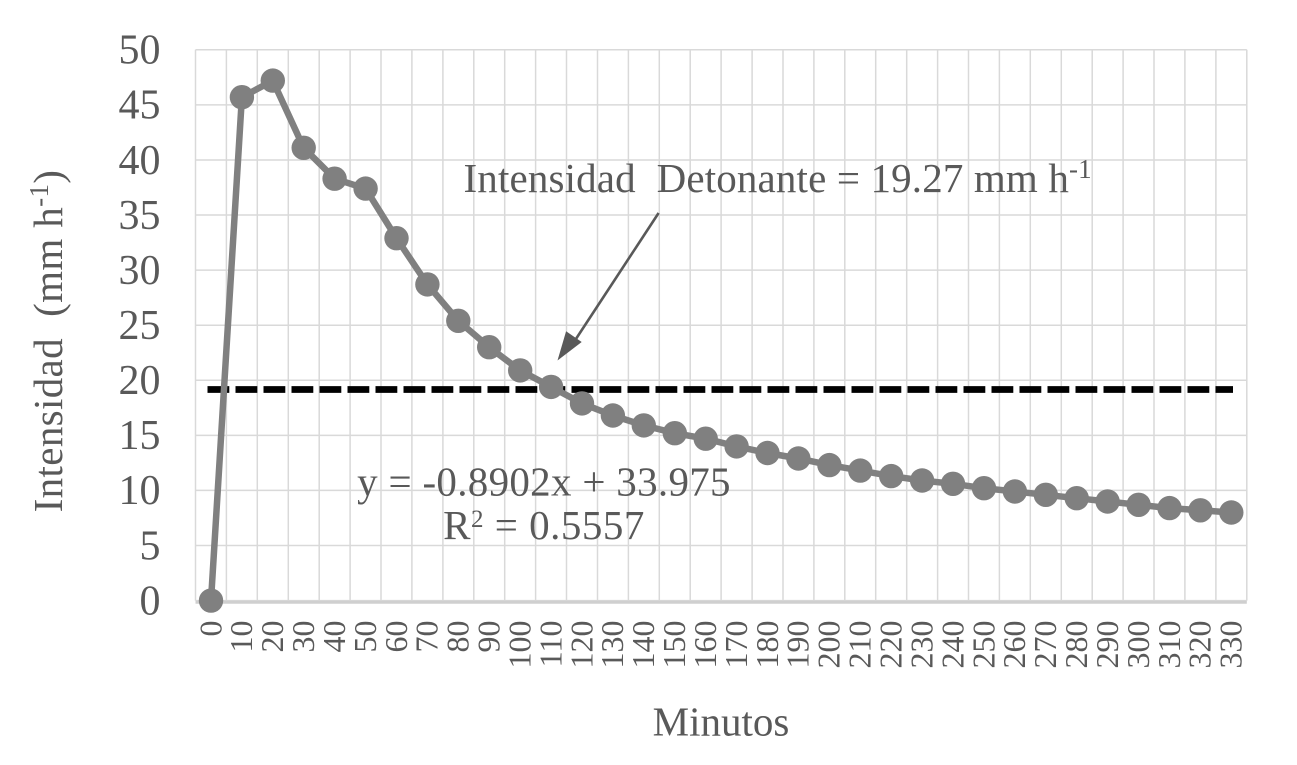  What do you see at coordinates (550, 644) in the screenshot?
I see `svg-text: 110` at bounding box center [550, 644].